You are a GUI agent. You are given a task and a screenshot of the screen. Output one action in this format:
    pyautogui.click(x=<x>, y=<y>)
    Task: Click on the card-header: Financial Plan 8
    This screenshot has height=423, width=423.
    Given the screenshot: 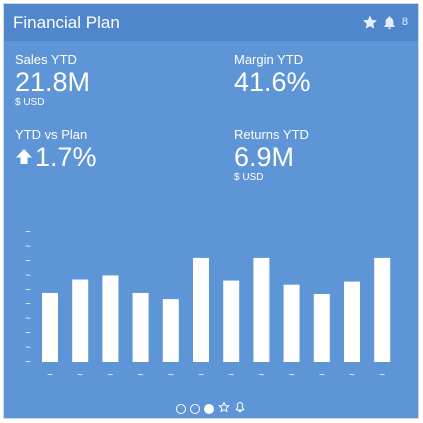 What is the action you would take?
    pyautogui.click(x=211, y=22)
    